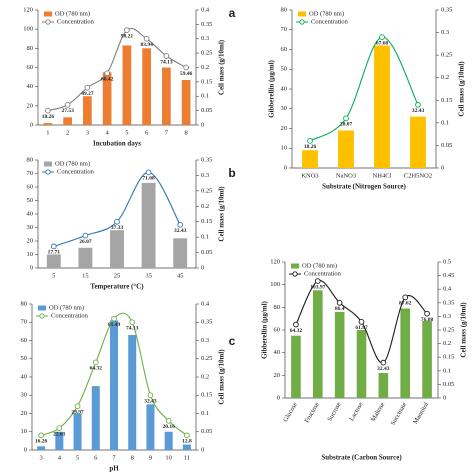  I want to click on x-tick-label: 7, so click(167, 132).